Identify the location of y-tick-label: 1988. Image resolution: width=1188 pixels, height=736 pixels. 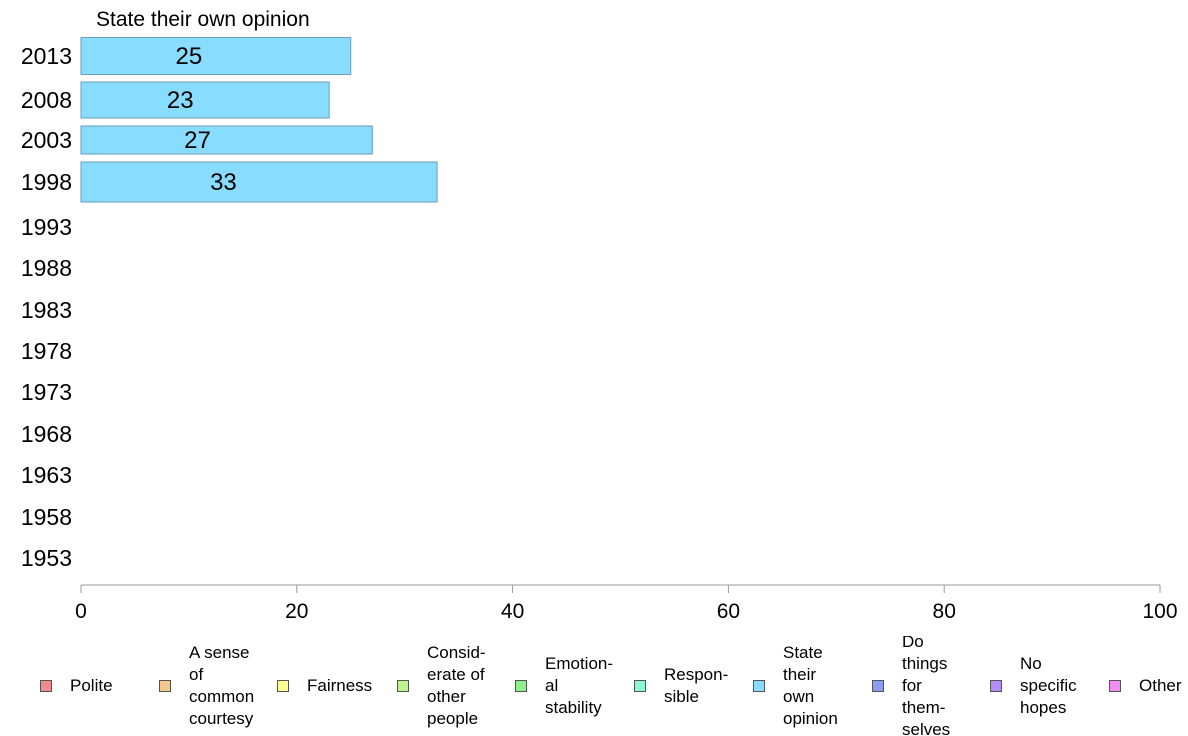
(46, 268).